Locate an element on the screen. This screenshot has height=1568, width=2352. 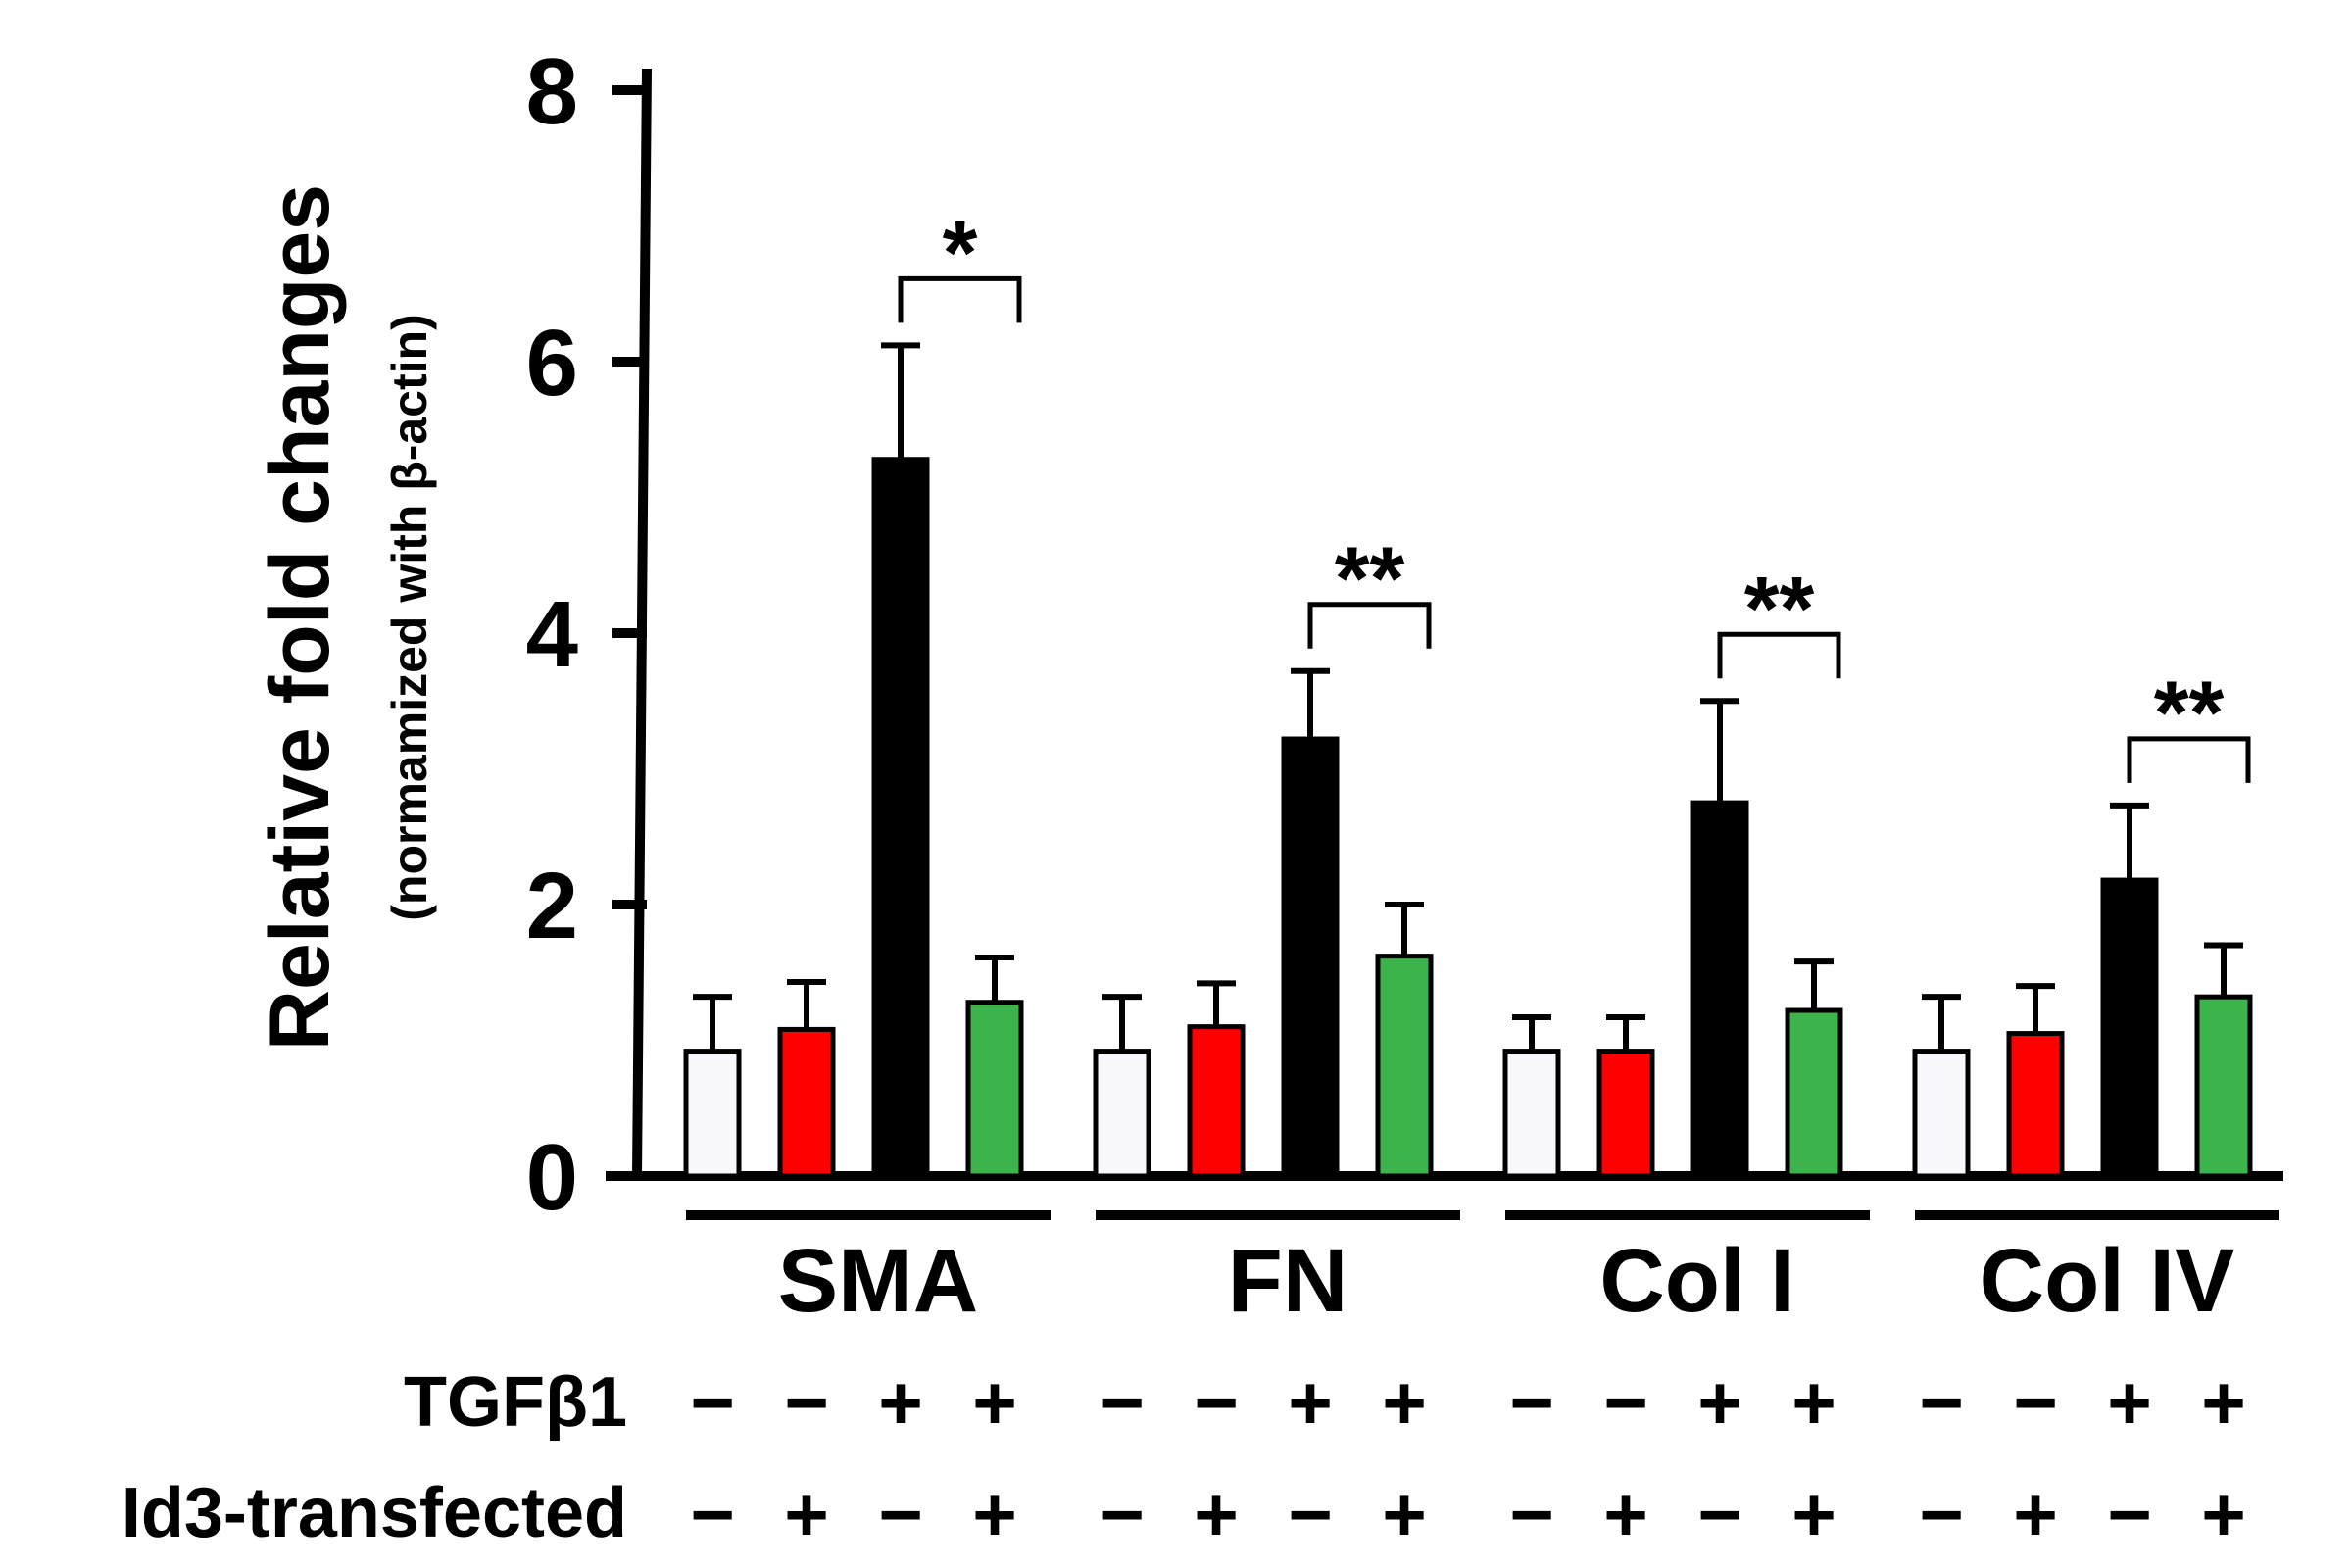
y-tick-label: 8 is located at coordinates (552, 91).